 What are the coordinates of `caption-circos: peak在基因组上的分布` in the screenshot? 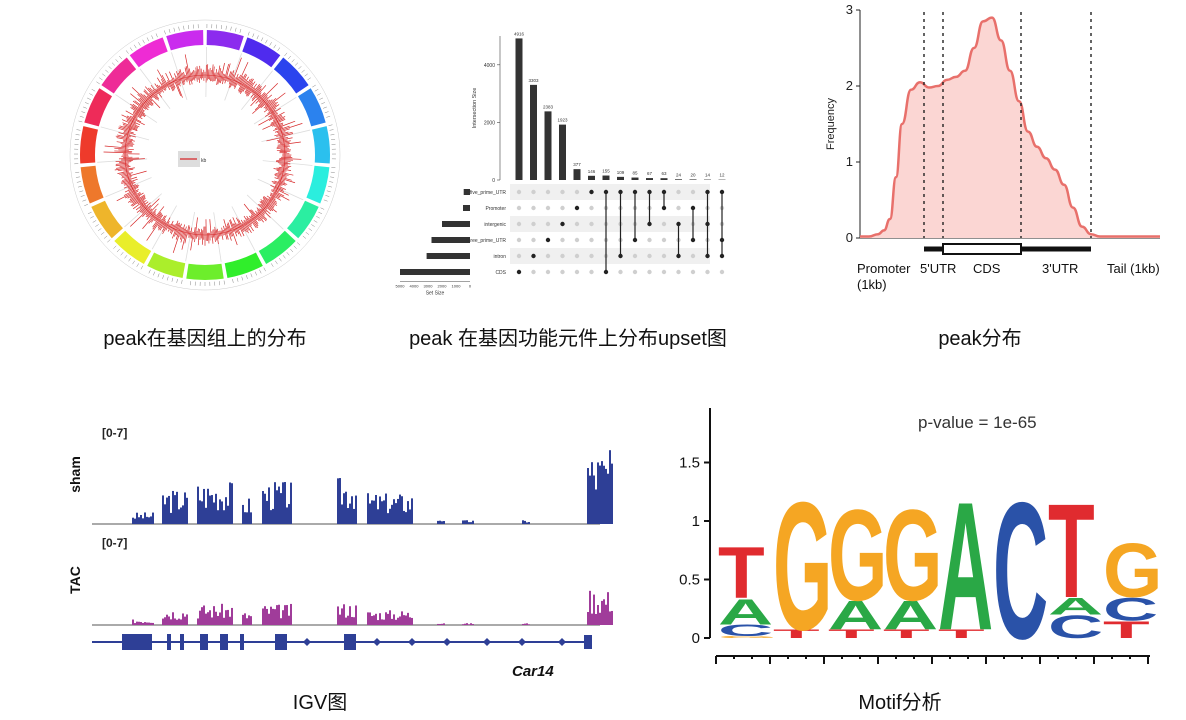 It's located at (205, 339).